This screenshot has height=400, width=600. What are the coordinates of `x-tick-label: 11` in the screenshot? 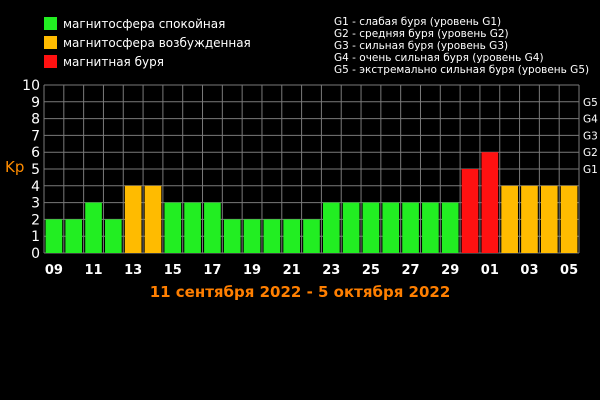 It's located at (93, 270).